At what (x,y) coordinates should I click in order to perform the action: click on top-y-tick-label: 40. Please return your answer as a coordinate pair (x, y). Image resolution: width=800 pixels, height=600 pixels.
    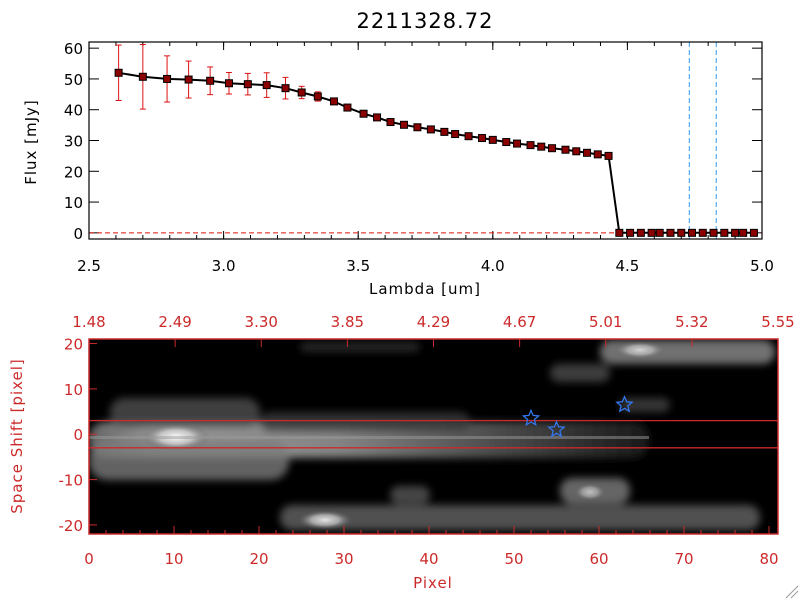
    Looking at the image, I should click on (73, 111).